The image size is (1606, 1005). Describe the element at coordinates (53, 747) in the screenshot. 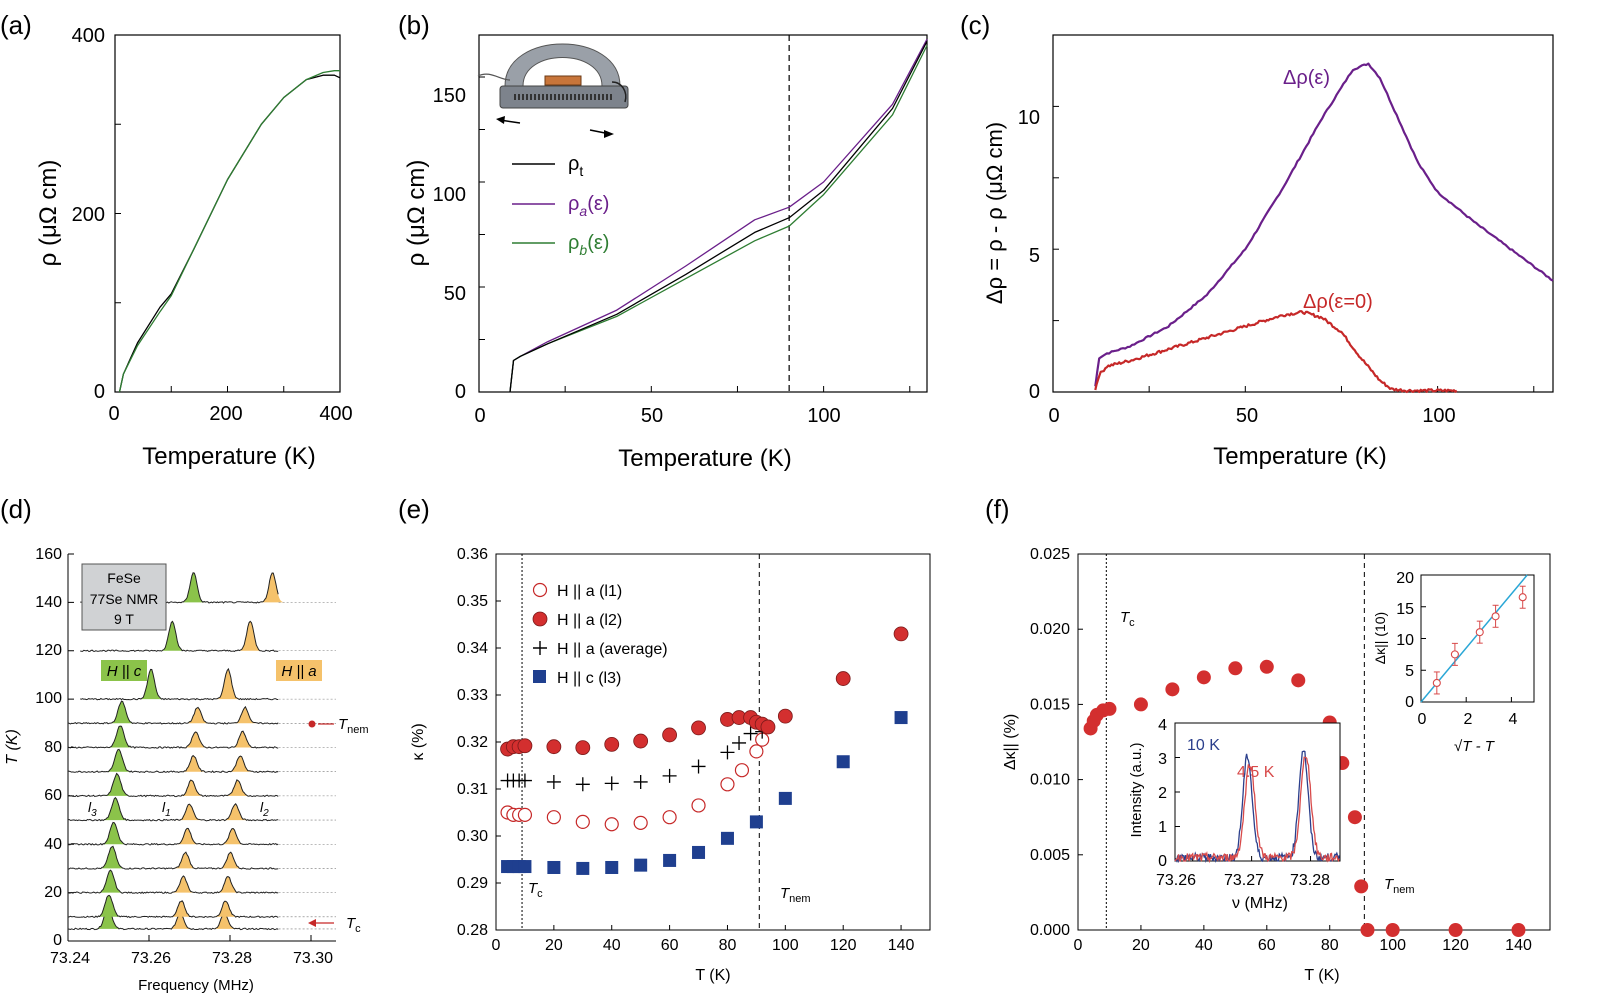

I see `panel-d-ytick-4: 80` at that location.